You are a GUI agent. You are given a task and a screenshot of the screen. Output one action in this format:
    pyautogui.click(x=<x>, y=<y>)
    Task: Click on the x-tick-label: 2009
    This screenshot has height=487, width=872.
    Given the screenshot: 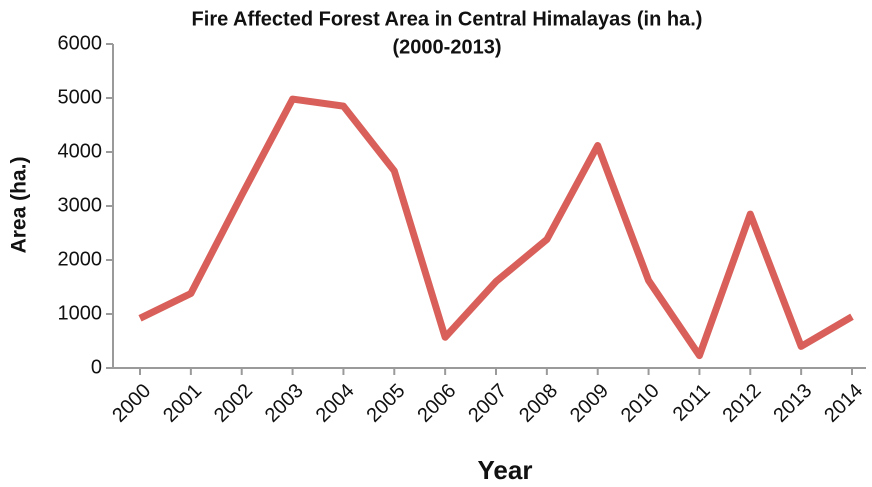 What is the action you would take?
    pyautogui.click(x=589, y=403)
    